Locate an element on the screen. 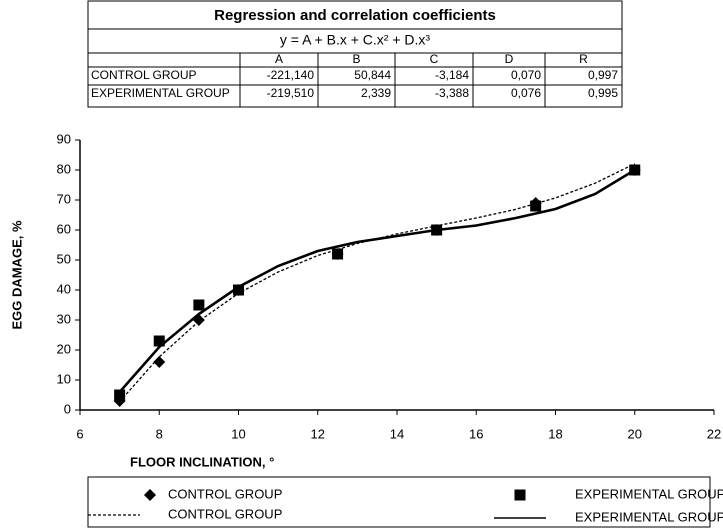 The width and height of the screenshot is (723, 529). x-tick-label: 10 is located at coordinates (238, 433).